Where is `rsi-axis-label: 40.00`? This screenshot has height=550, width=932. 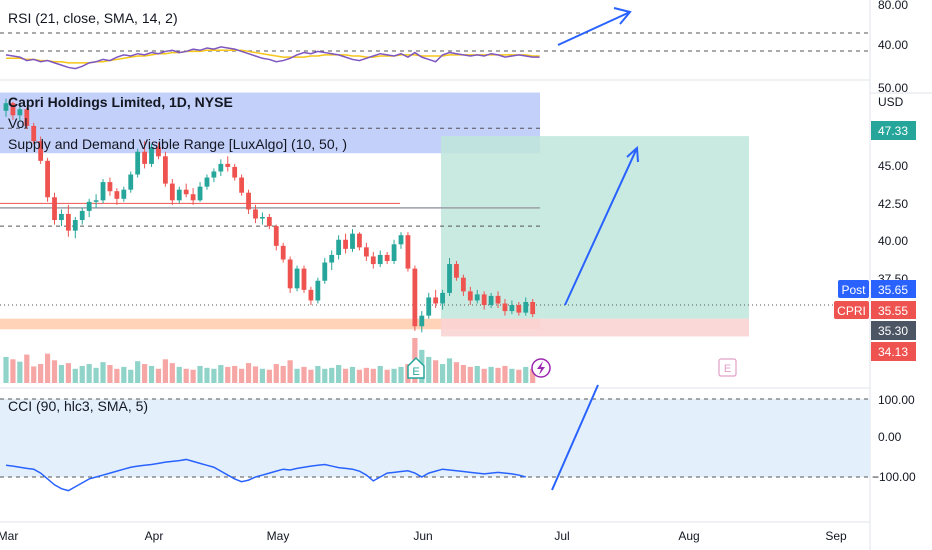
rsi-axis-label: 40.00 is located at coordinates (893, 45).